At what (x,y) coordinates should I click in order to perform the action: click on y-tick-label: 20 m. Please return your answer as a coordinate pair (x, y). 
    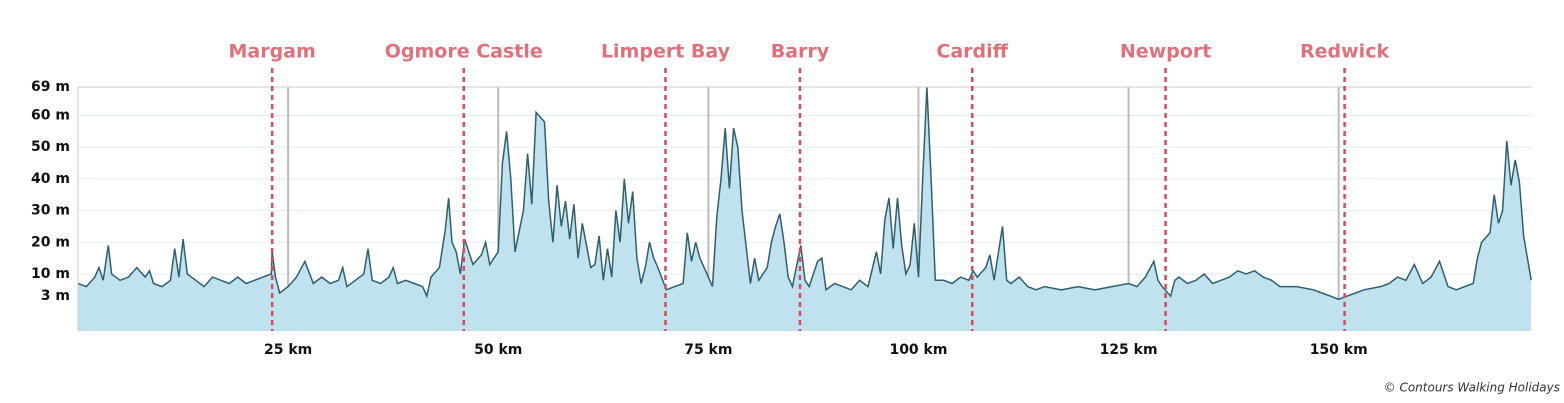
    Looking at the image, I should click on (50, 242).